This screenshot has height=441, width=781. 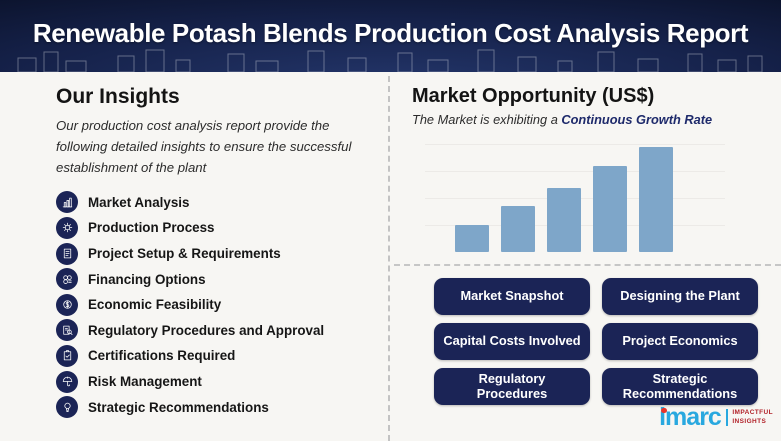 What do you see at coordinates (162, 356) in the screenshot?
I see `list-item-label: Certifications Required` at bounding box center [162, 356].